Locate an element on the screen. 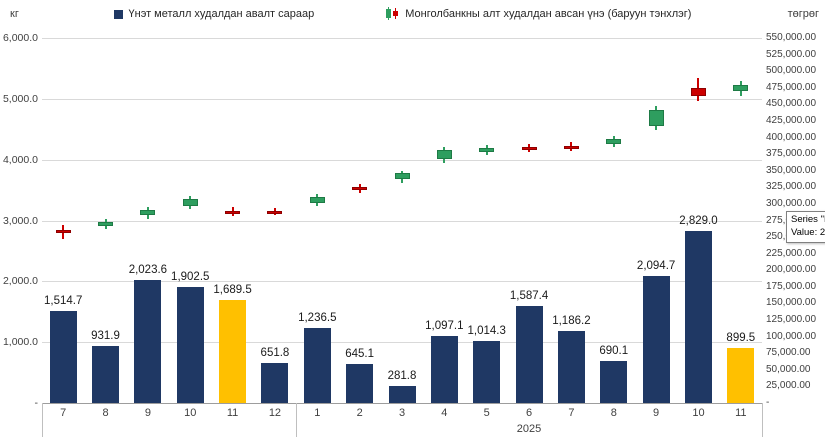 The height and width of the screenshot is (440, 825). x-axis-line is located at coordinates (402, 403).